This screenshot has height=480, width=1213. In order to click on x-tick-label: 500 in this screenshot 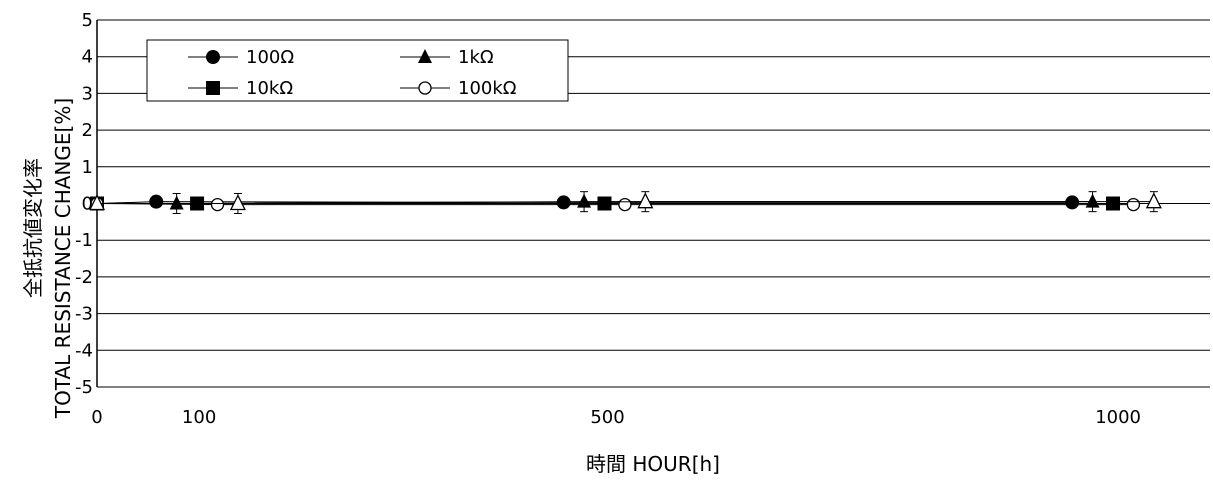, I will do `click(607, 417)`.